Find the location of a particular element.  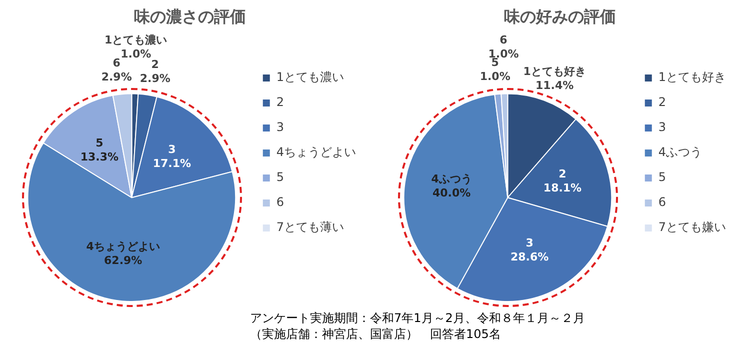

legend-label: 1とても好き is located at coordinates (692, 77).